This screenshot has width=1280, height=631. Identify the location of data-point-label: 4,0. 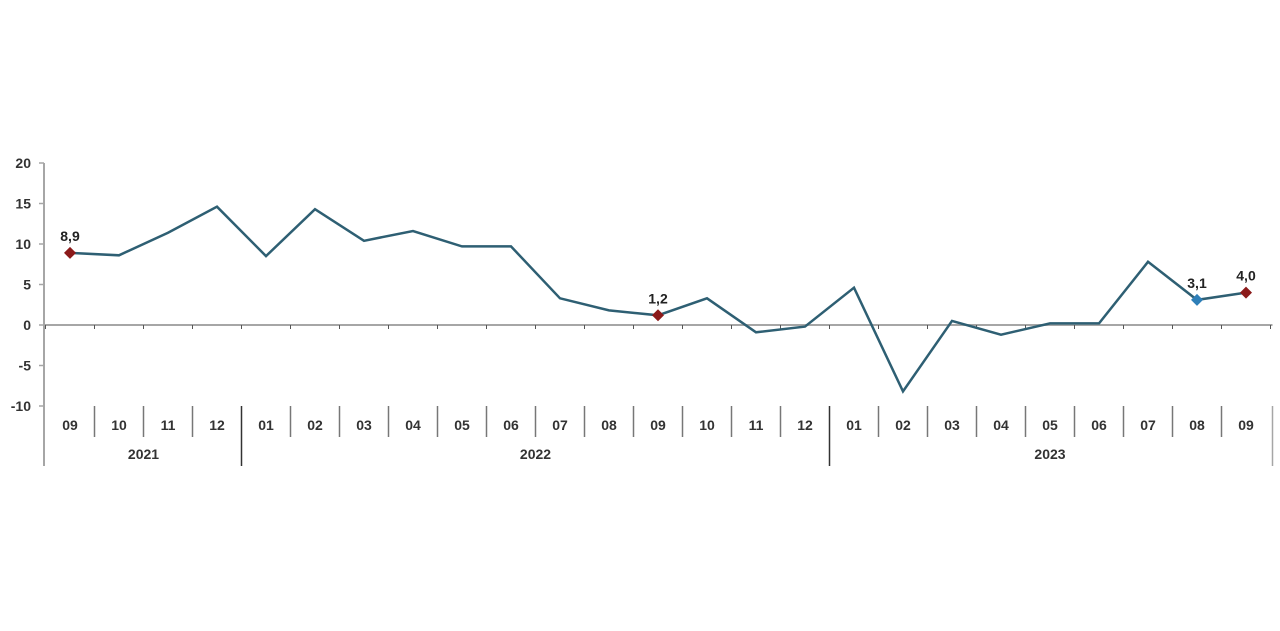
(1246, 276).